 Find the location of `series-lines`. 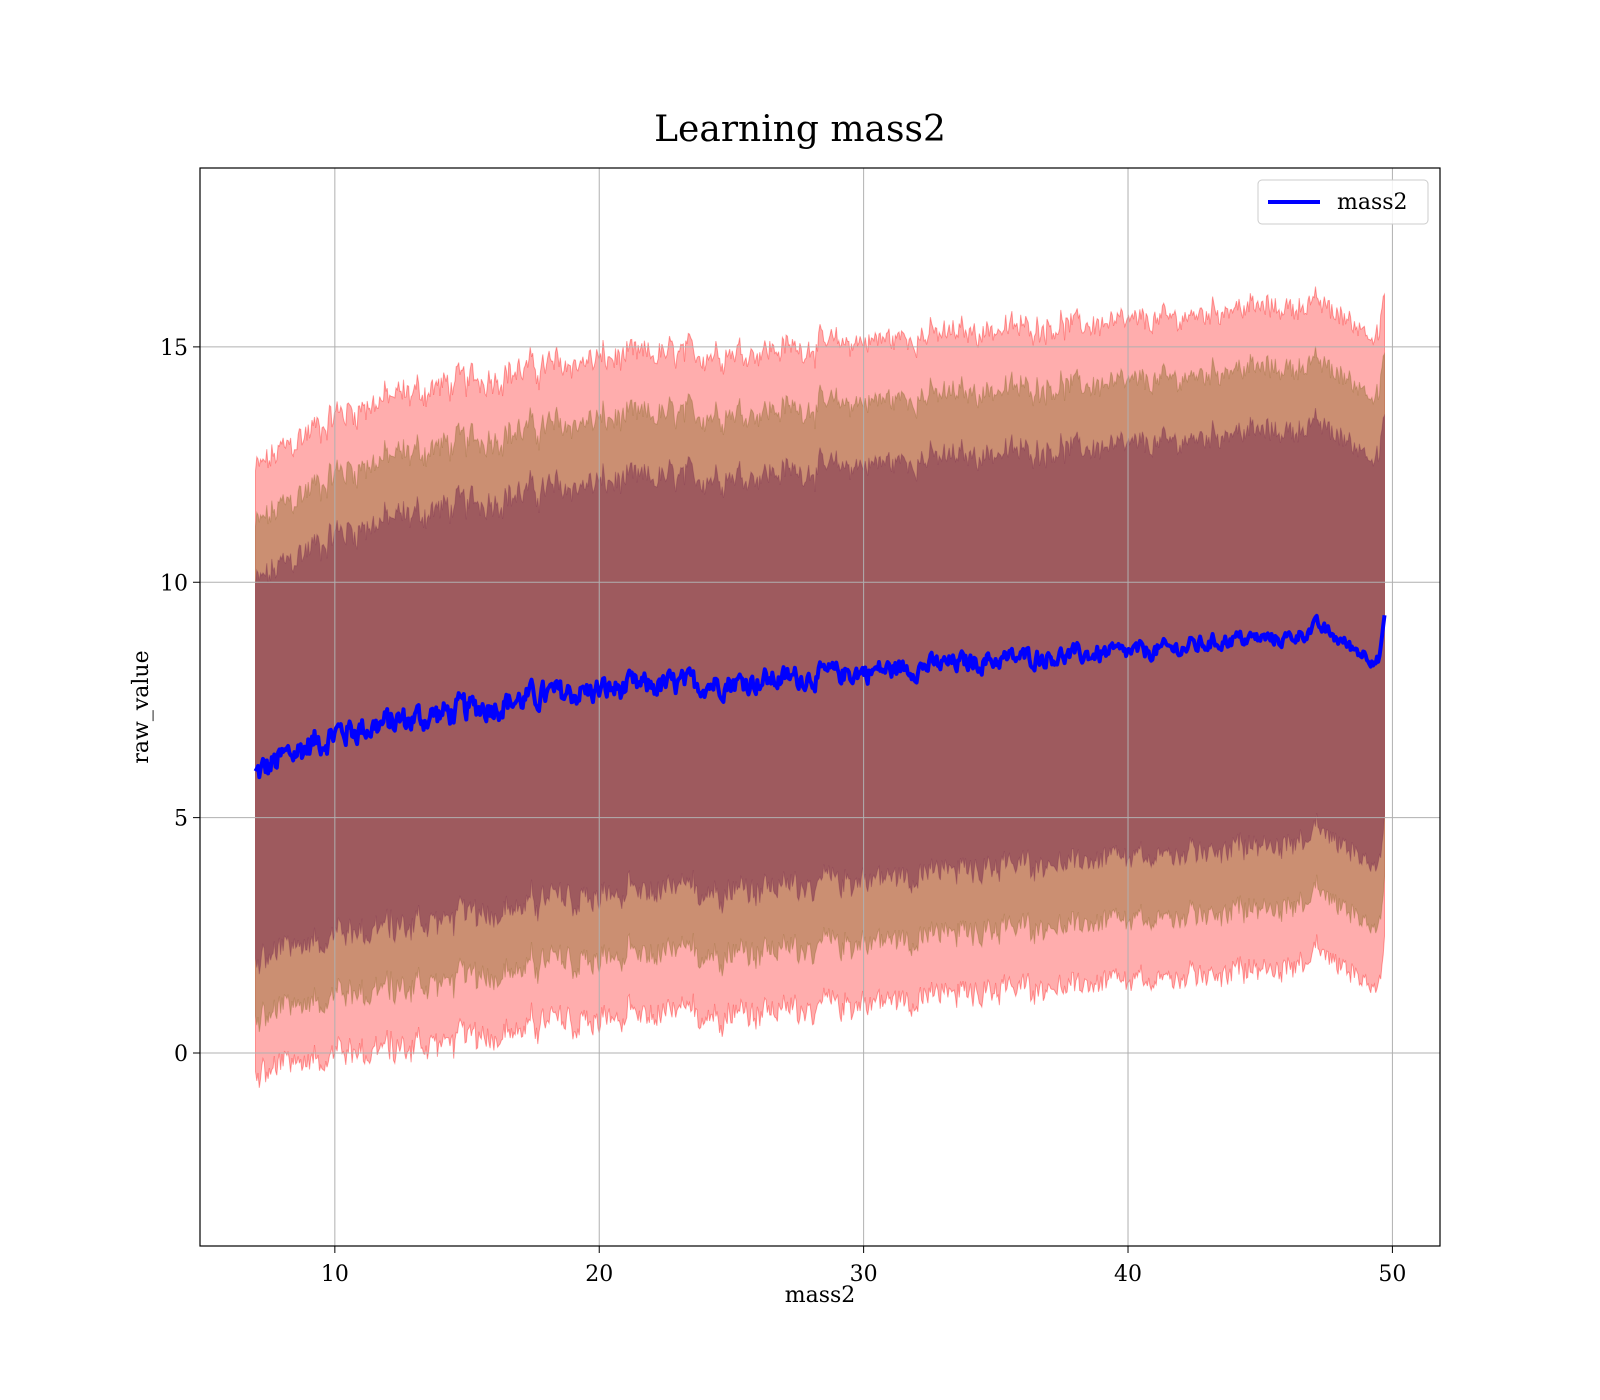

series-lines is located at coordinates (820, 696).